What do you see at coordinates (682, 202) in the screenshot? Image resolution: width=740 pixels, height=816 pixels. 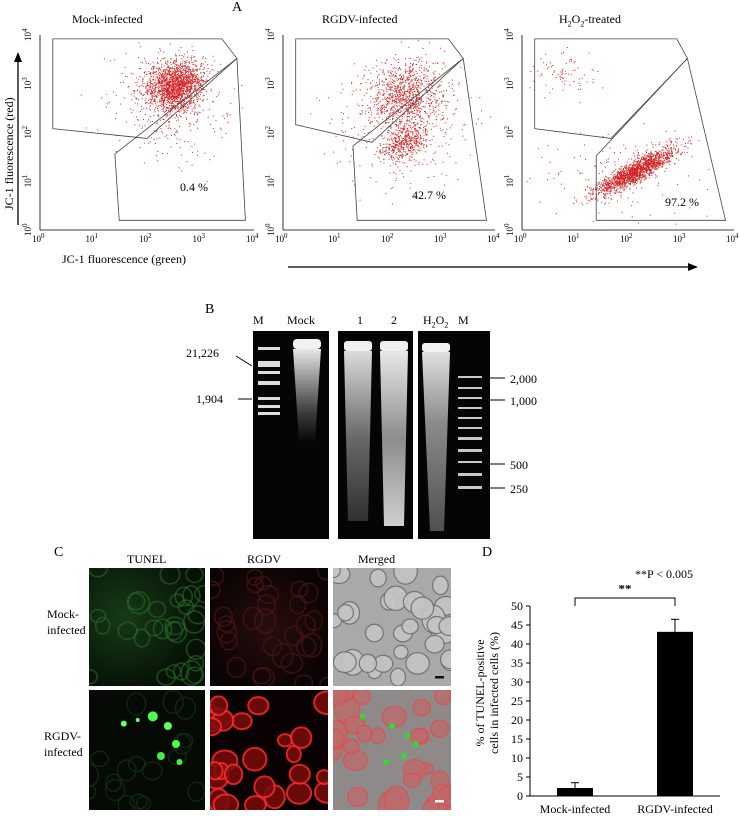 I see `percent-h2o2: 97.2 %` at bounding box center [682, 202].